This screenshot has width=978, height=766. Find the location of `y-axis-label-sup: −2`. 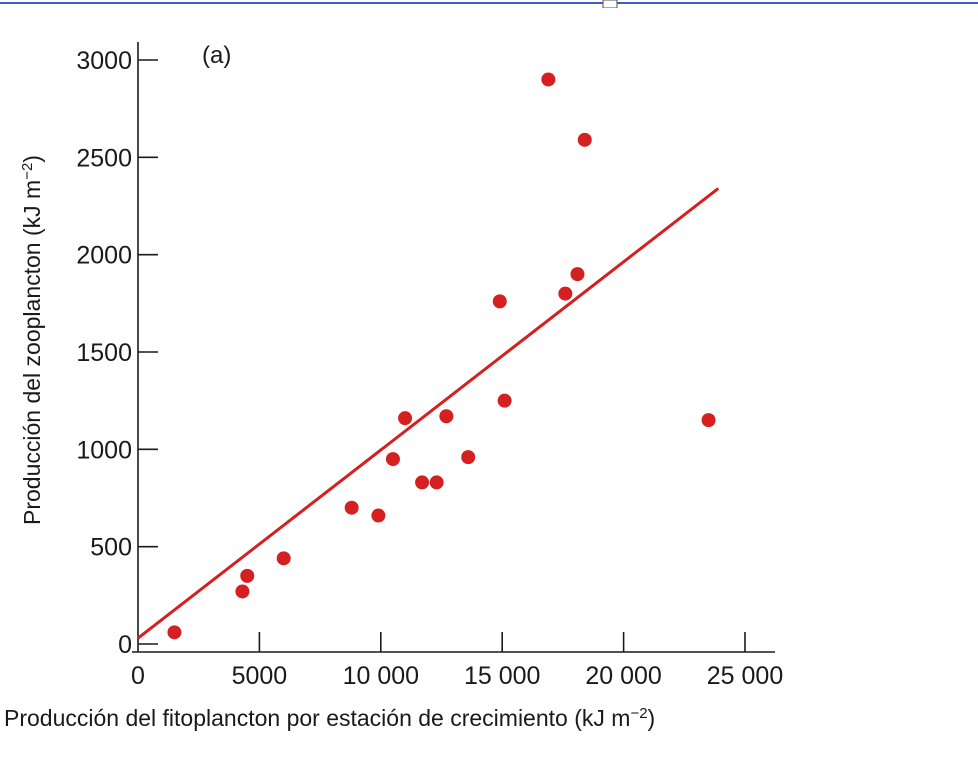

y-axis-label-sup: −2 is located at coordinates (27, 171).